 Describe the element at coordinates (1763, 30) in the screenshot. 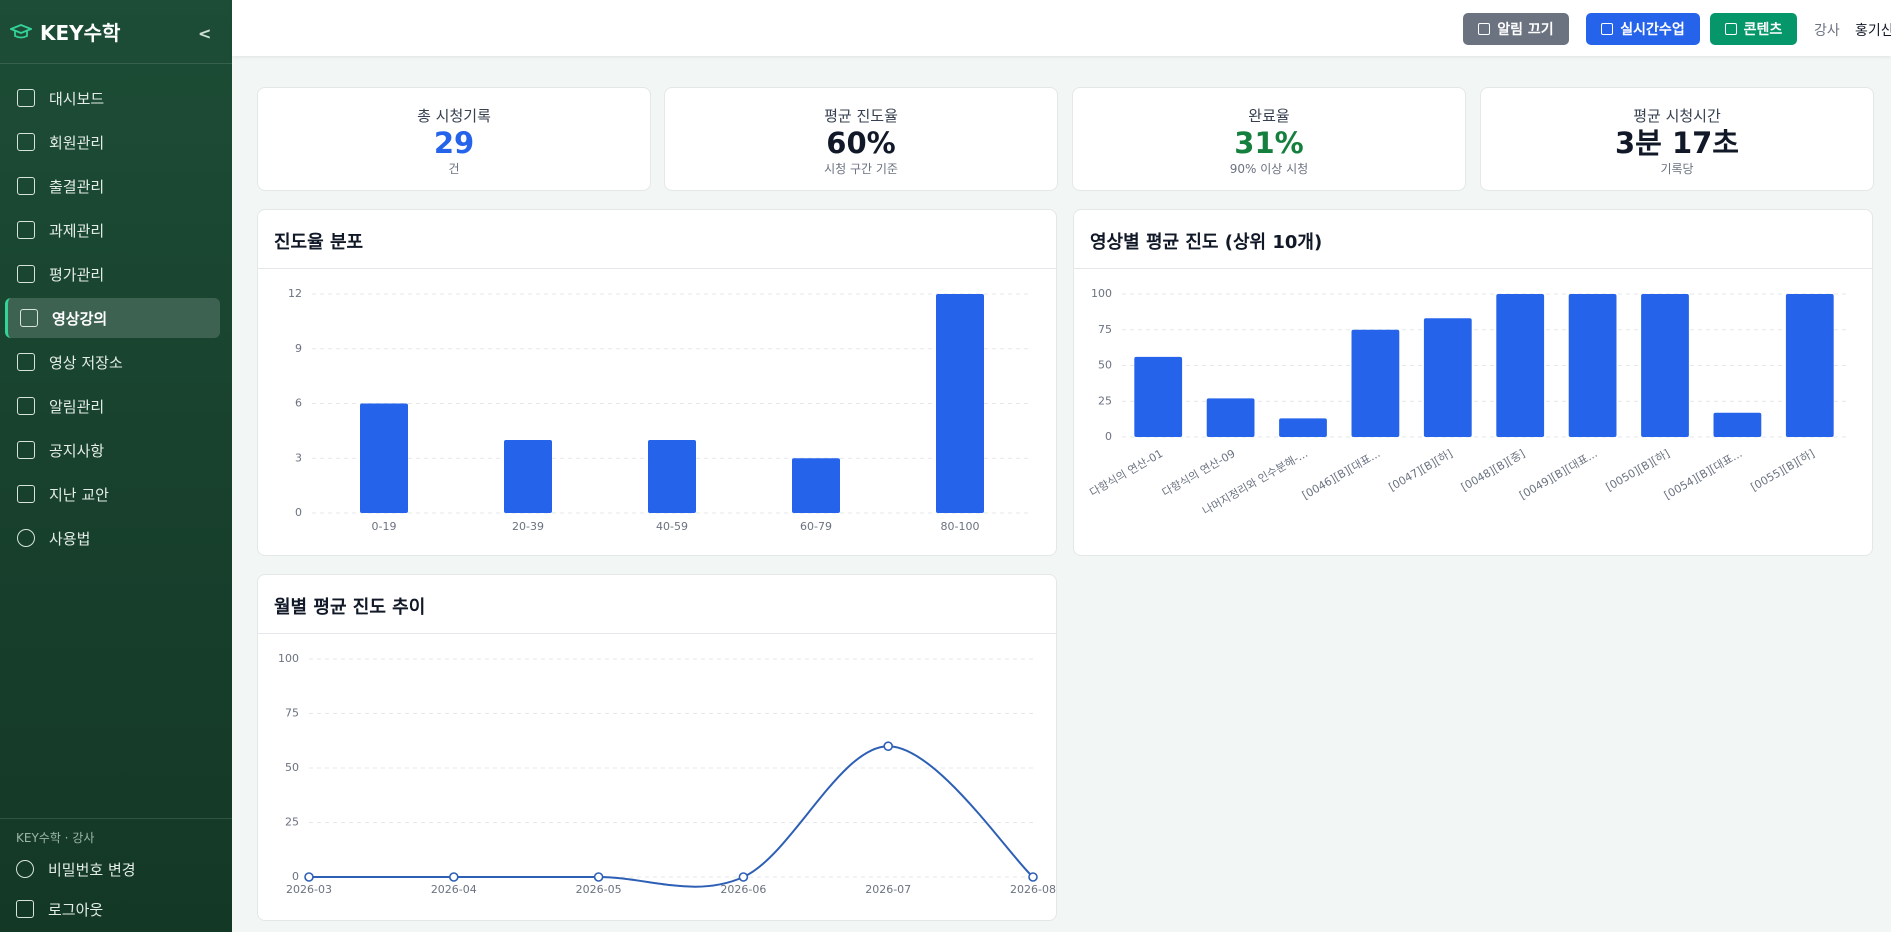

I see `button-label: 콘텐츠` at that location.